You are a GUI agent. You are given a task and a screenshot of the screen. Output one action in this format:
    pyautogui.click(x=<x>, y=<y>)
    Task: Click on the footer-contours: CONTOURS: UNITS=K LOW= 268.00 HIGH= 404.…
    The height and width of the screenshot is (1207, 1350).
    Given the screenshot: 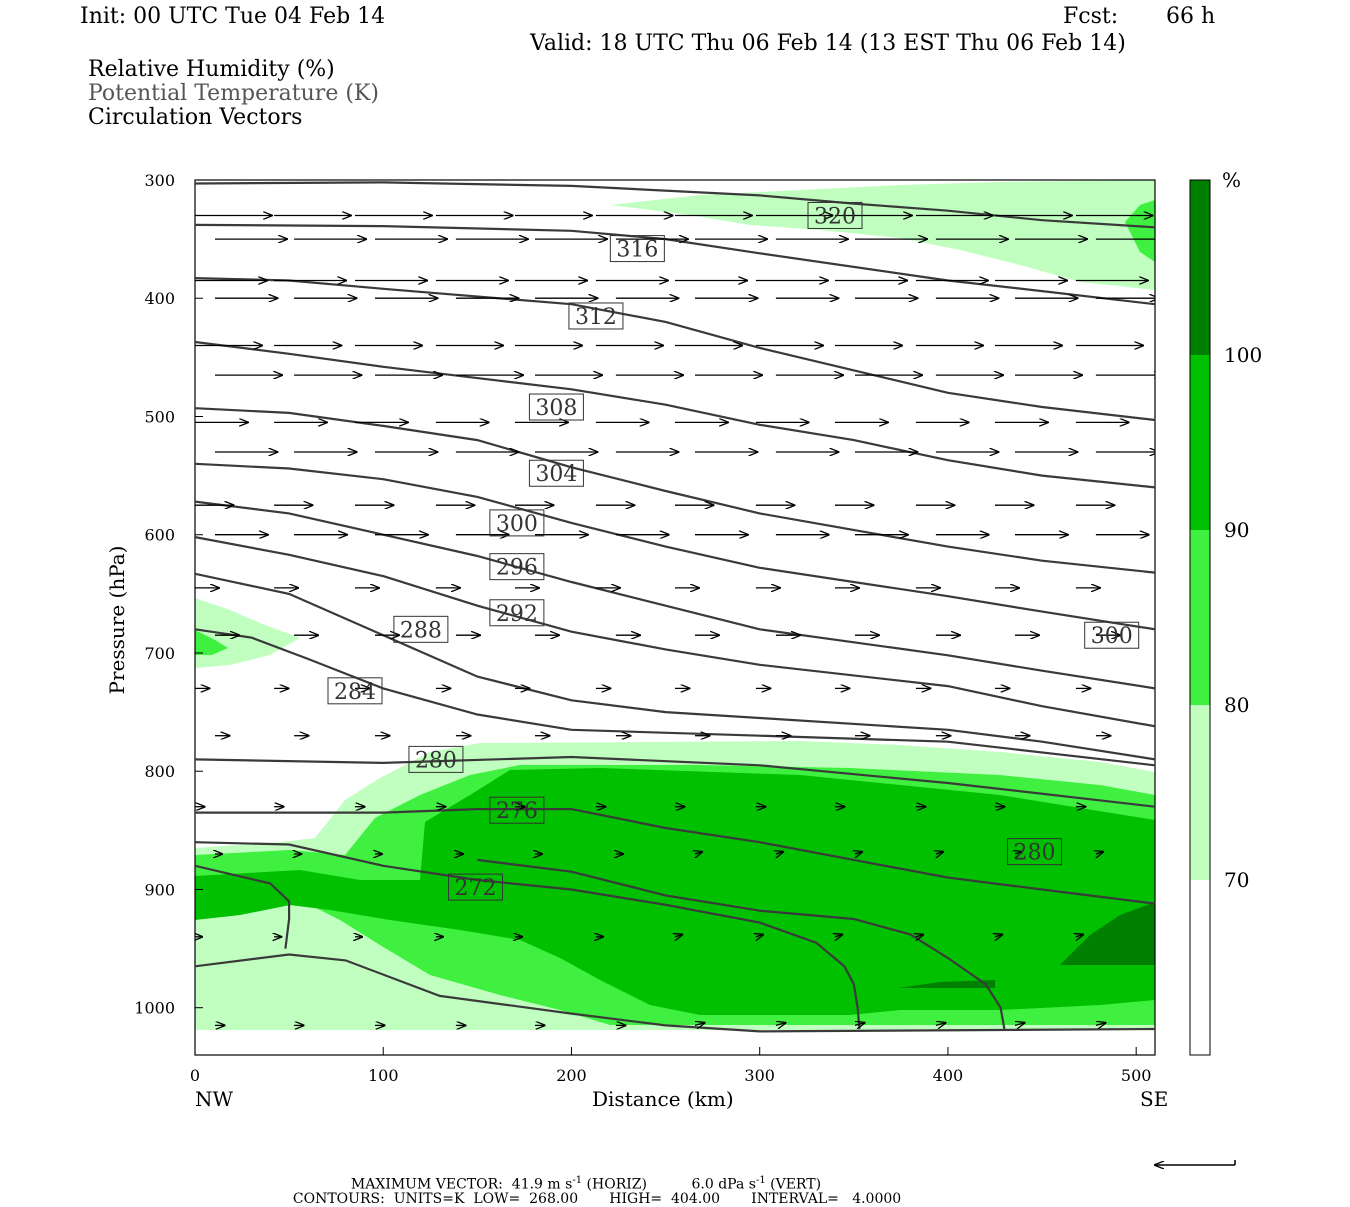 What is the action you would take?
    pyautogui.click(x=592, y=1192)
    